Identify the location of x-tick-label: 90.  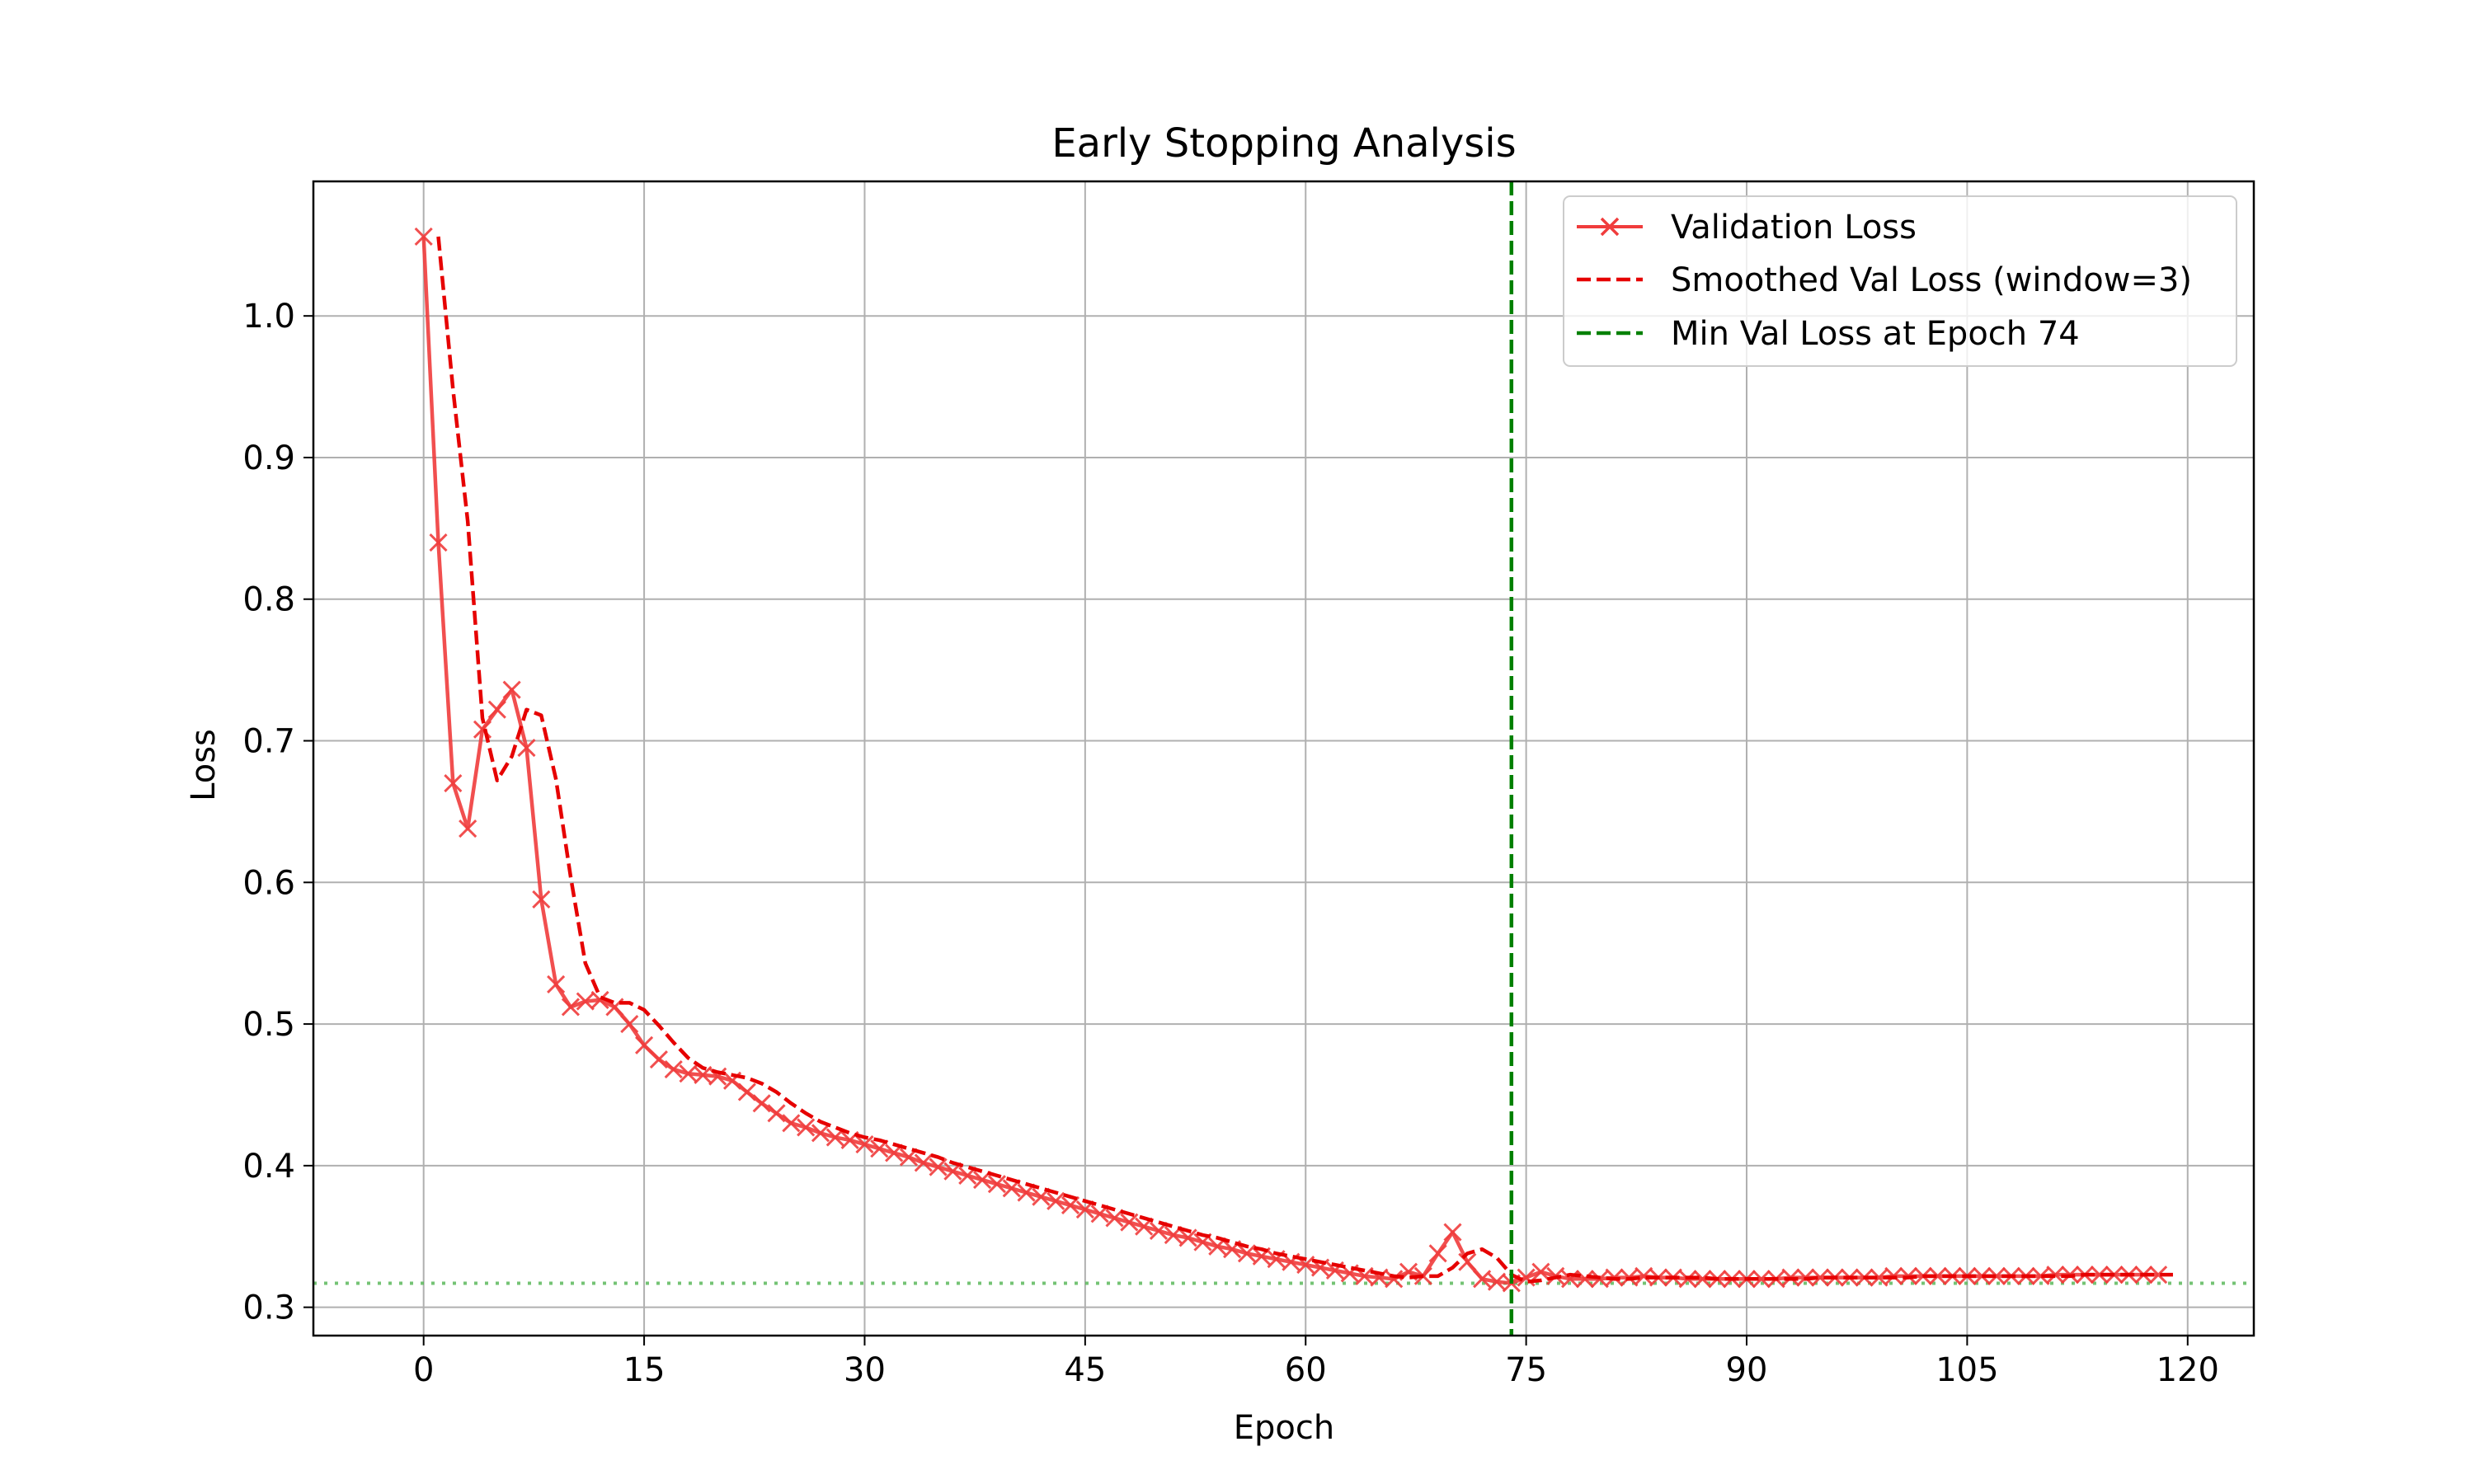
(1747, 1370).